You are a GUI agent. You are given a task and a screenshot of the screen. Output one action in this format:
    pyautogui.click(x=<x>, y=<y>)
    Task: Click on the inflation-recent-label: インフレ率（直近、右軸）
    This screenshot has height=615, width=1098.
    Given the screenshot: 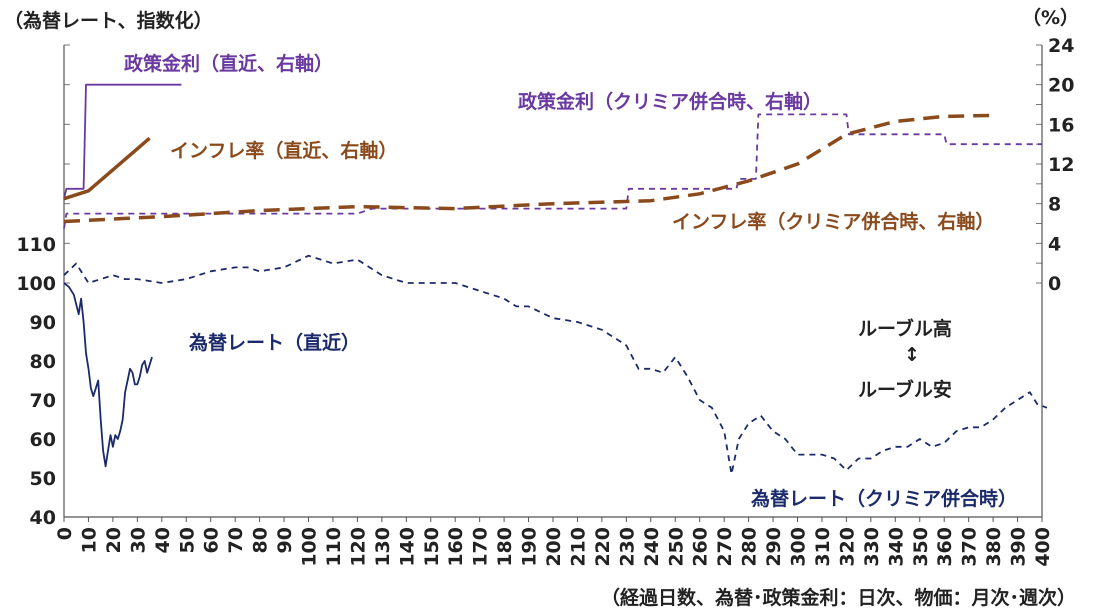 What is the action you would take?
    pyautogui.click(x=283, y=150)
    